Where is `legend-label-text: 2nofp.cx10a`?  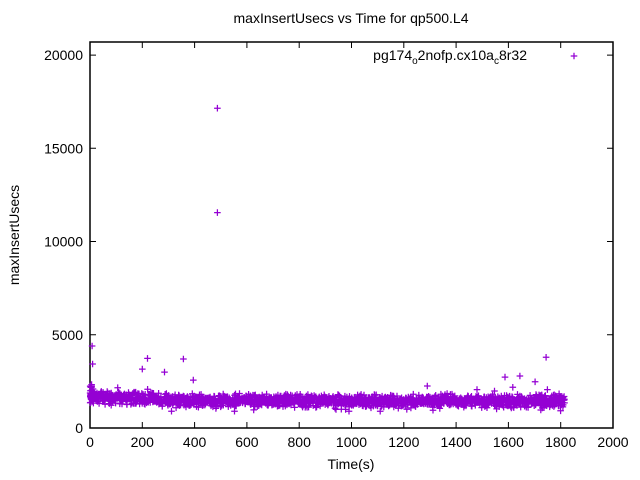 legend-label-text: 2nofp.cx10a is located at coordinates (455, 55).